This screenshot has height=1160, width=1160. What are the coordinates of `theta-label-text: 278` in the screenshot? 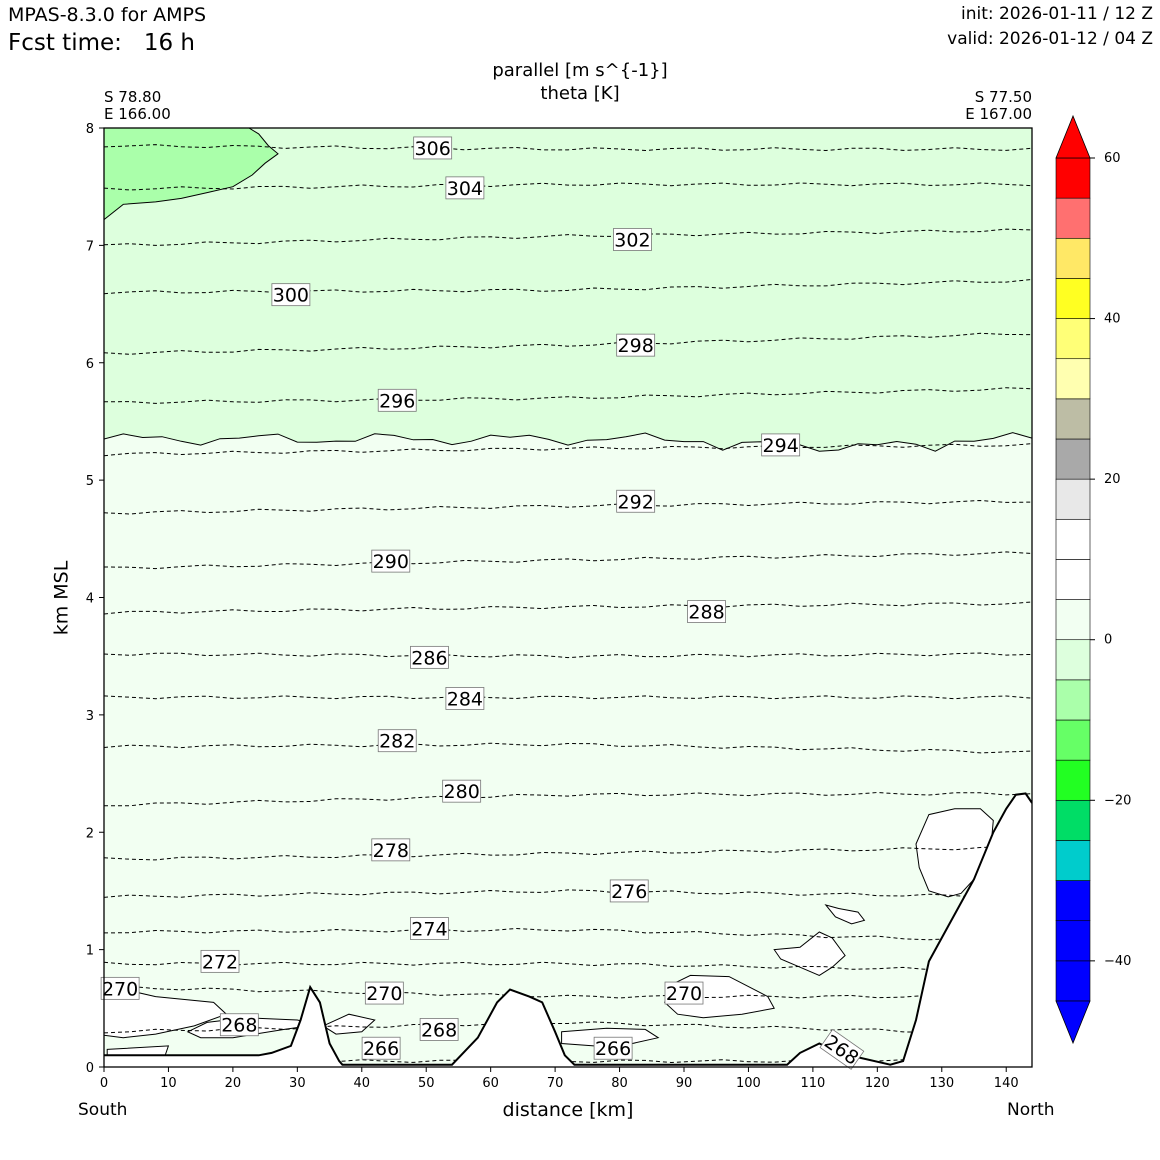 It's located at (391, 851).